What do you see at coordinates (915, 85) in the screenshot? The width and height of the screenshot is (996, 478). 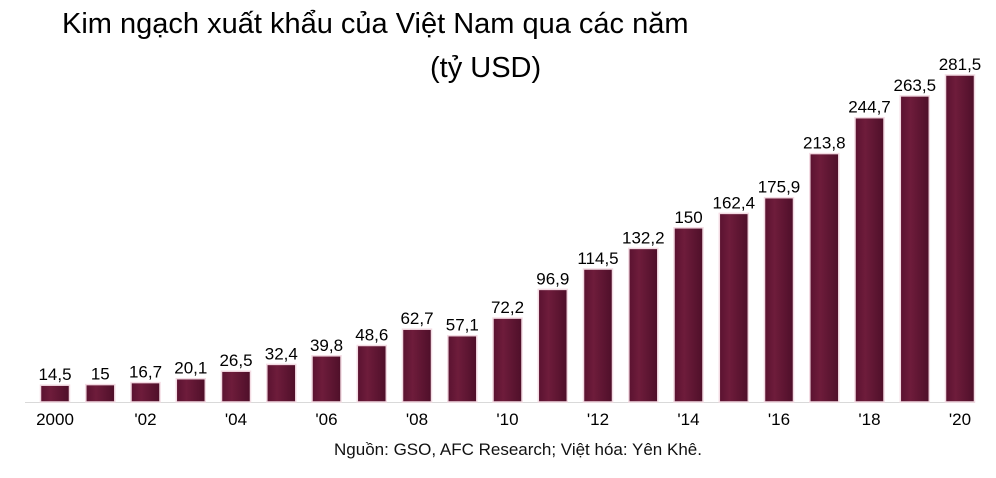 I see `value-label-2019: 263,5` at bounding box center [915, 85].